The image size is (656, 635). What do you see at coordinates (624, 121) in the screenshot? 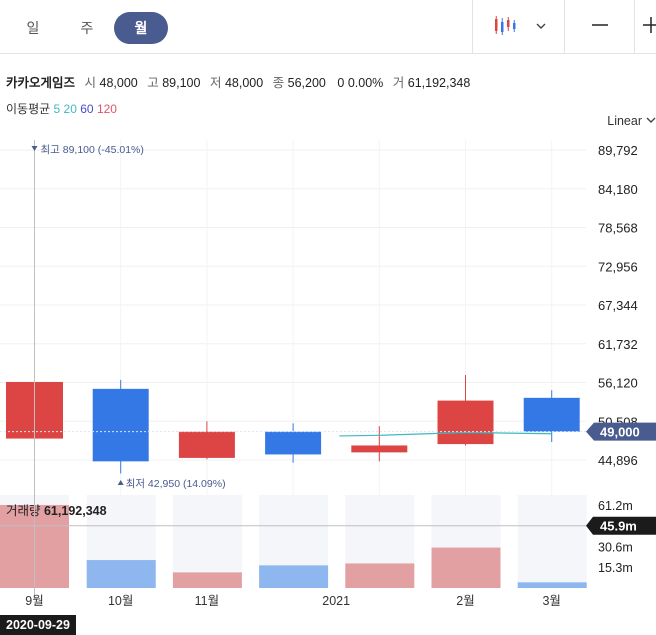
I see `scale-label: Linear` at bounding box center [624, 121].